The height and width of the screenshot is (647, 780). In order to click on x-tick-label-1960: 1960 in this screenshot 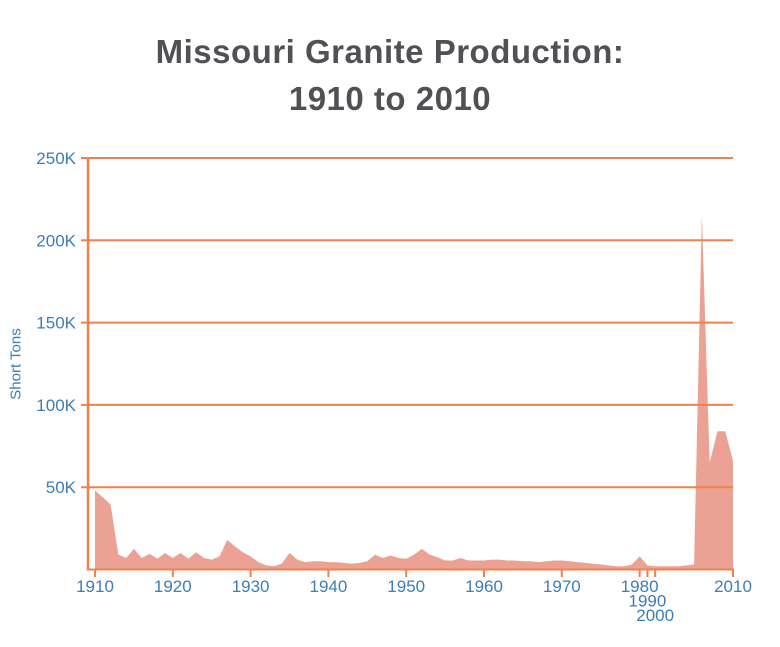, I will do `click(484, 586)`.